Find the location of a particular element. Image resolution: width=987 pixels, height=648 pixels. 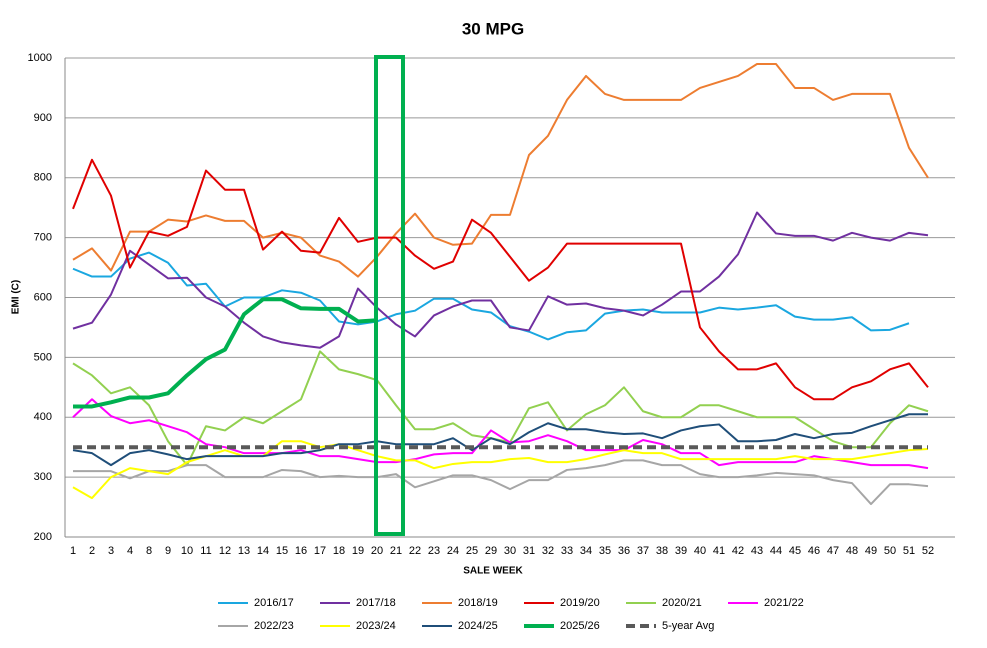

x-tick-label: 23 is located at coordinates (434, 551).